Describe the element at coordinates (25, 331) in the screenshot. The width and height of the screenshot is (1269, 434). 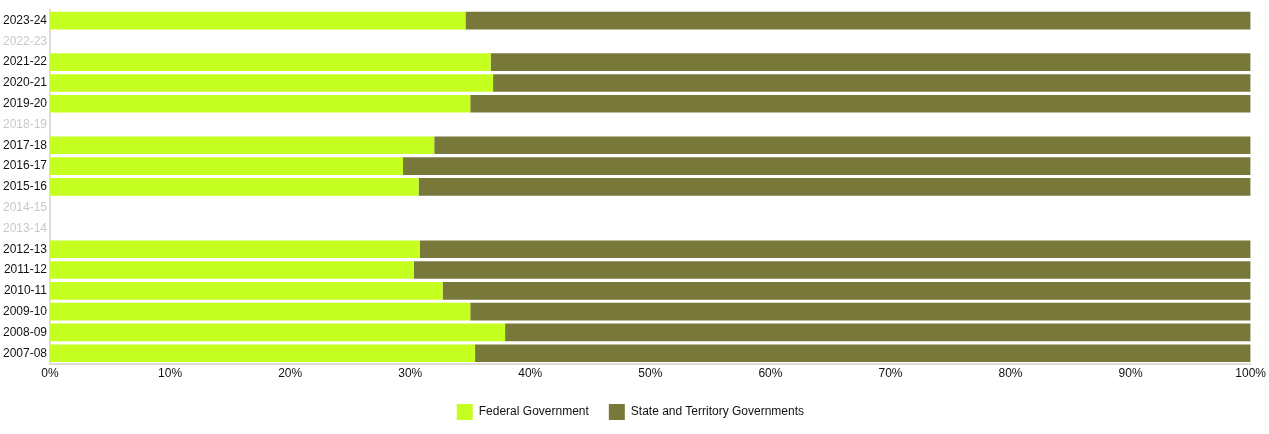
I see `y-tick-label: 2008-09` at that location.